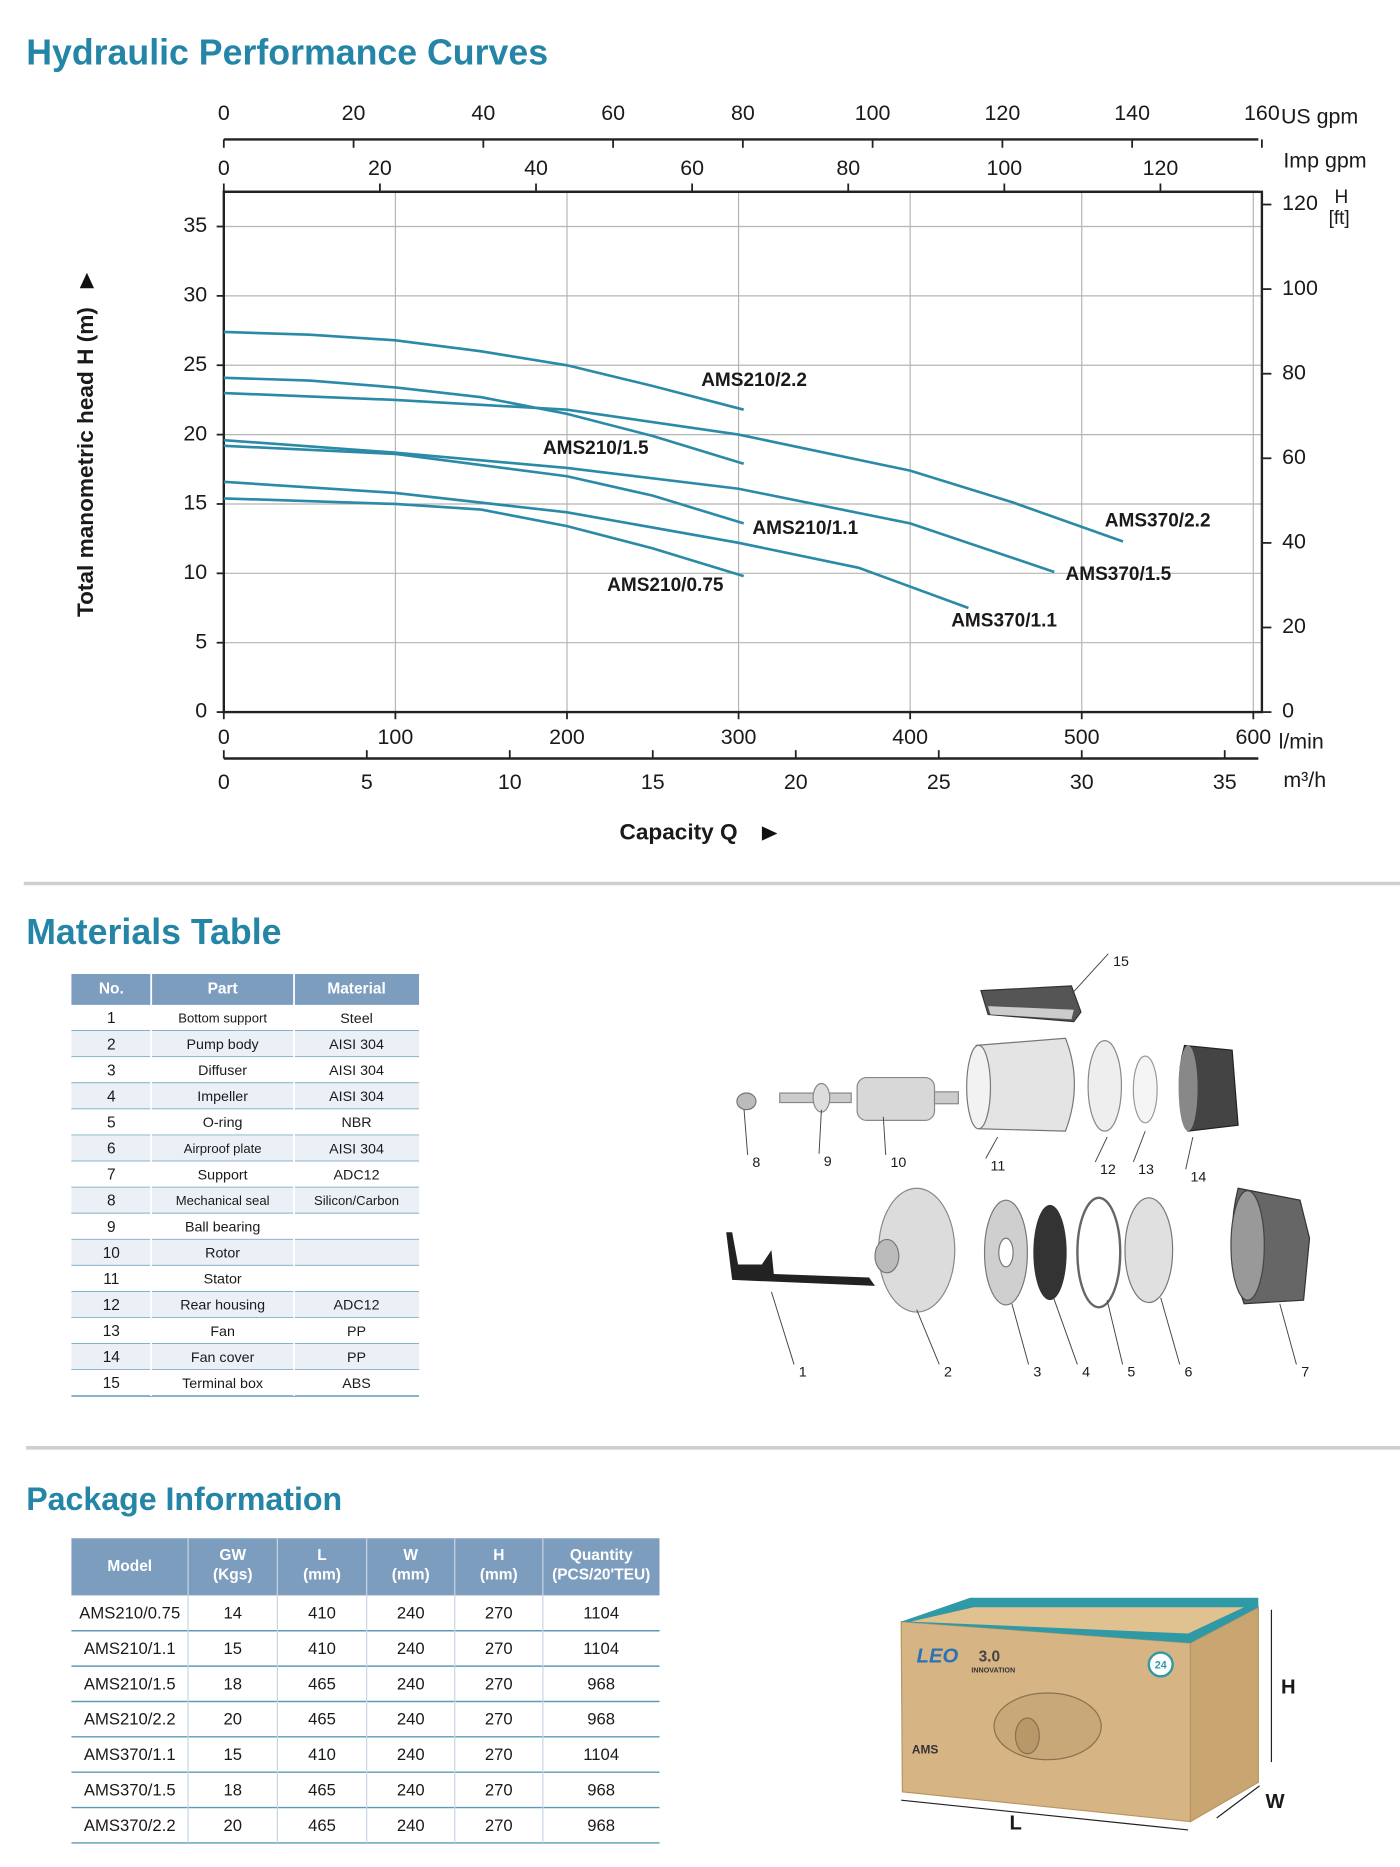 The width and height of the screenshot is (1400, 1867). What do you see at coordinates (356, 1123) in the screenshot?
I see `table-cell: NBR` at bounding box center [356, 1123].